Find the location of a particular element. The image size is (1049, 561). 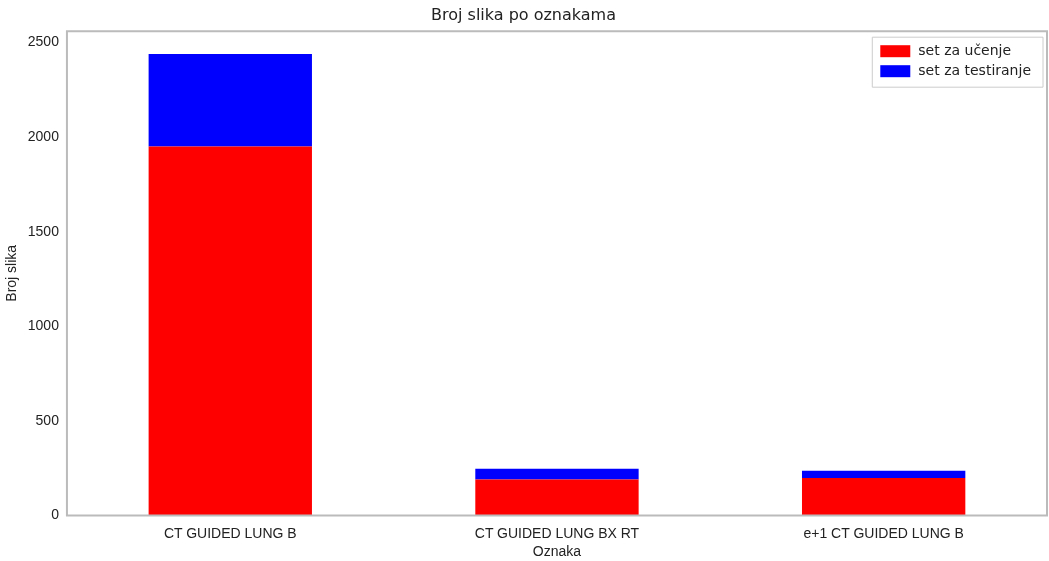

chart-title: Broj slika po oznakama is located at coordinates (523, 14).